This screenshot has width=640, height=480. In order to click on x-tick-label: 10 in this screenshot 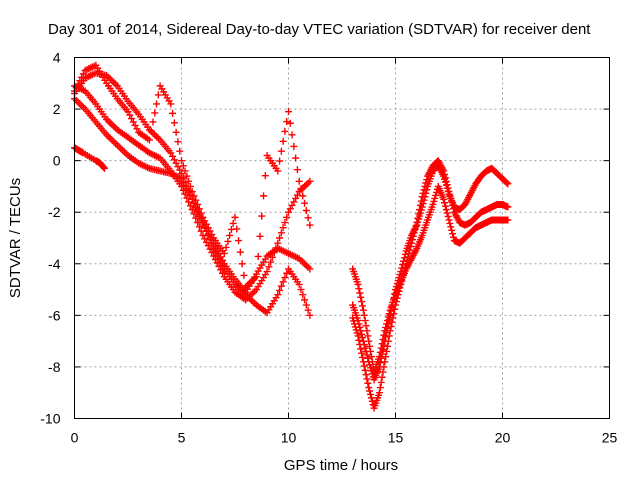, I will do `click(289, 438)`.